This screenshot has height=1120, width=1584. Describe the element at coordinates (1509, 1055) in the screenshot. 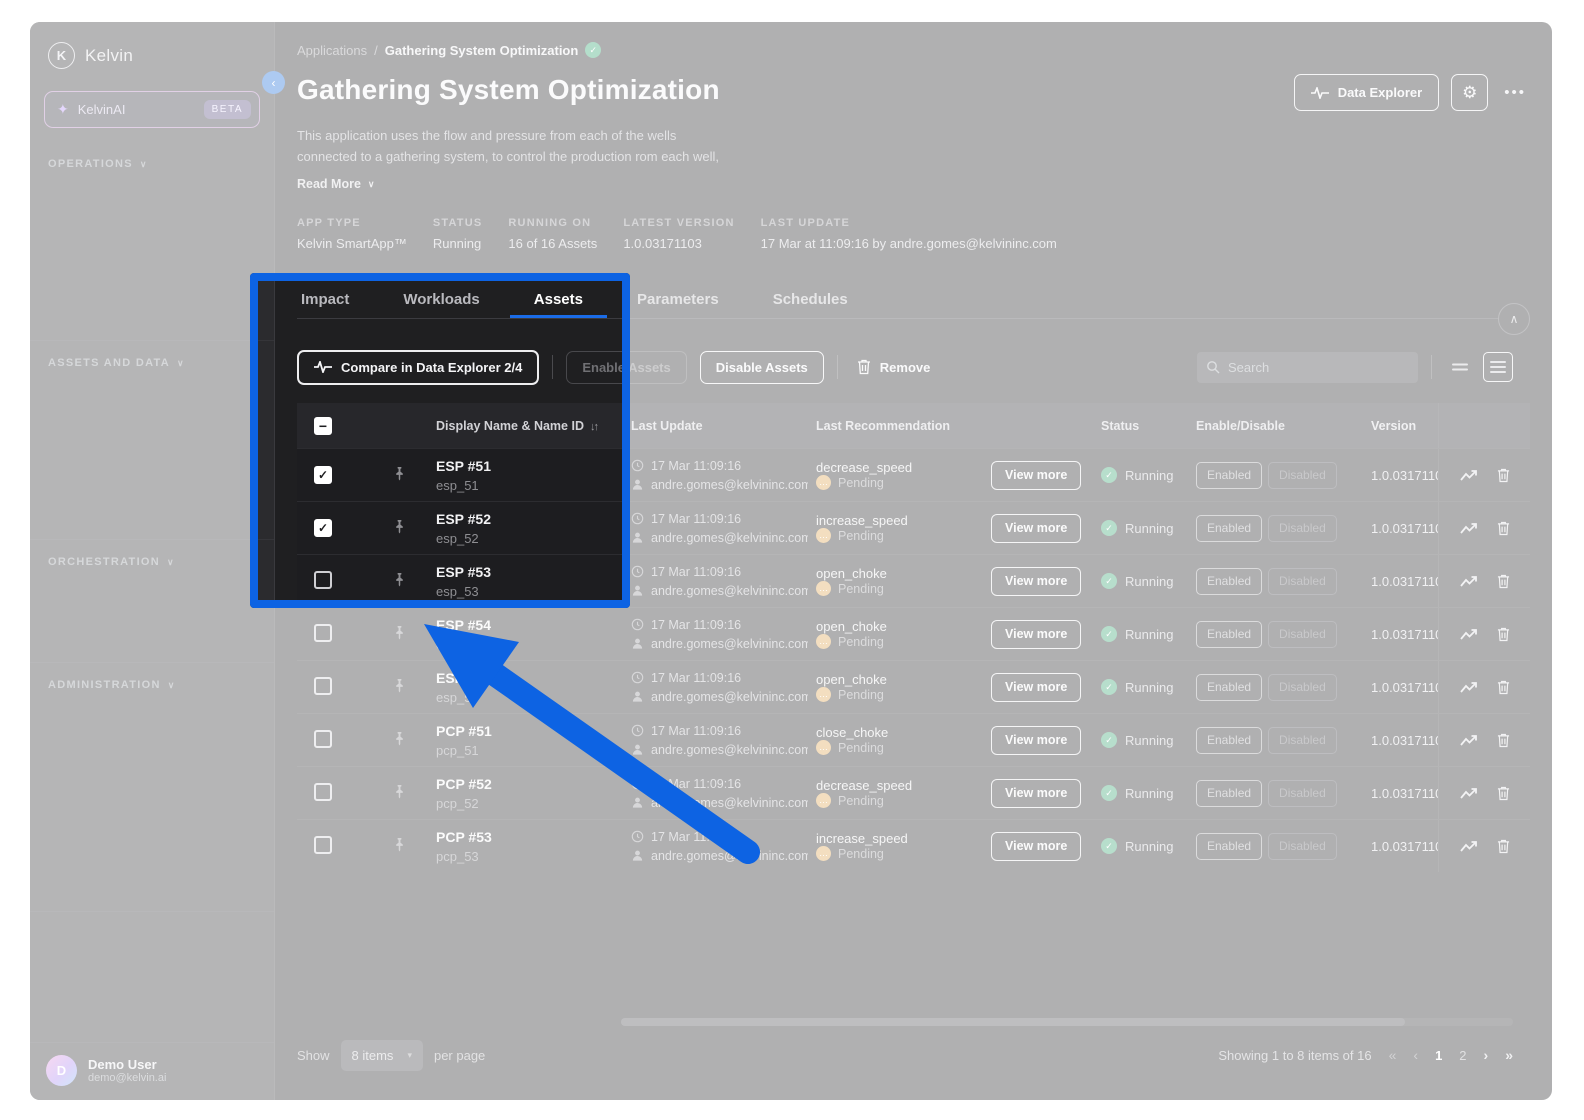

I see `last-page-button: »` at that location.